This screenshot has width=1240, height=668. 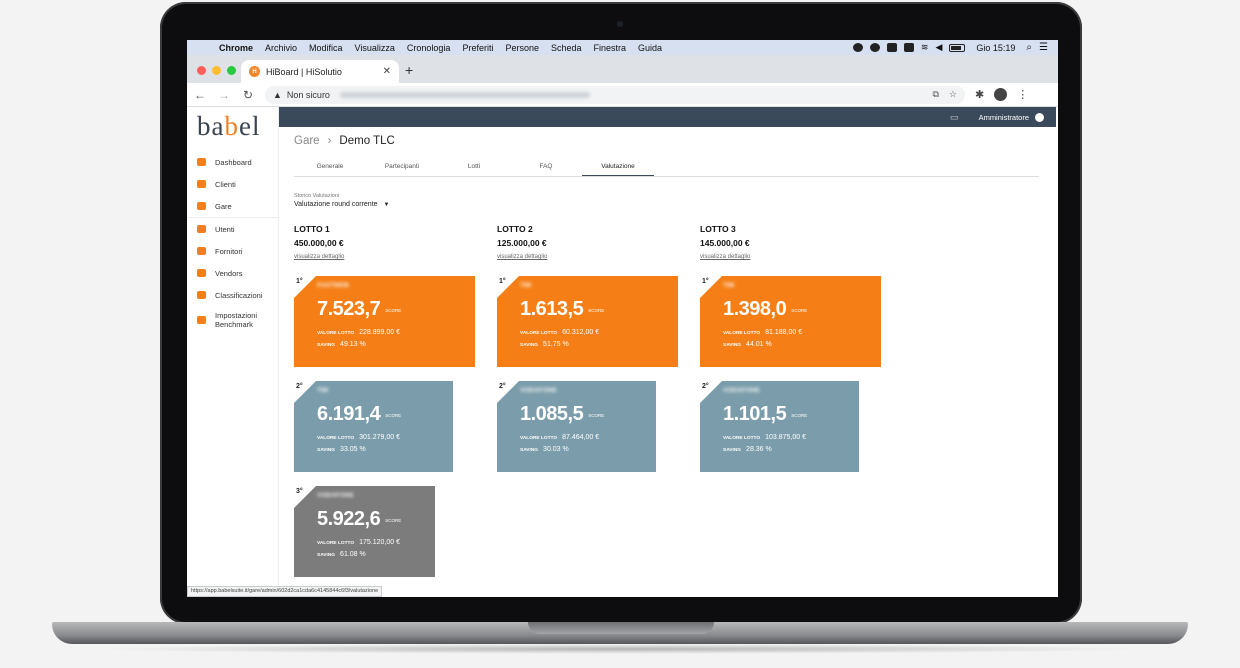 I want to click on browser-menu-icon: ⋮, so click(x=1023, y=95).